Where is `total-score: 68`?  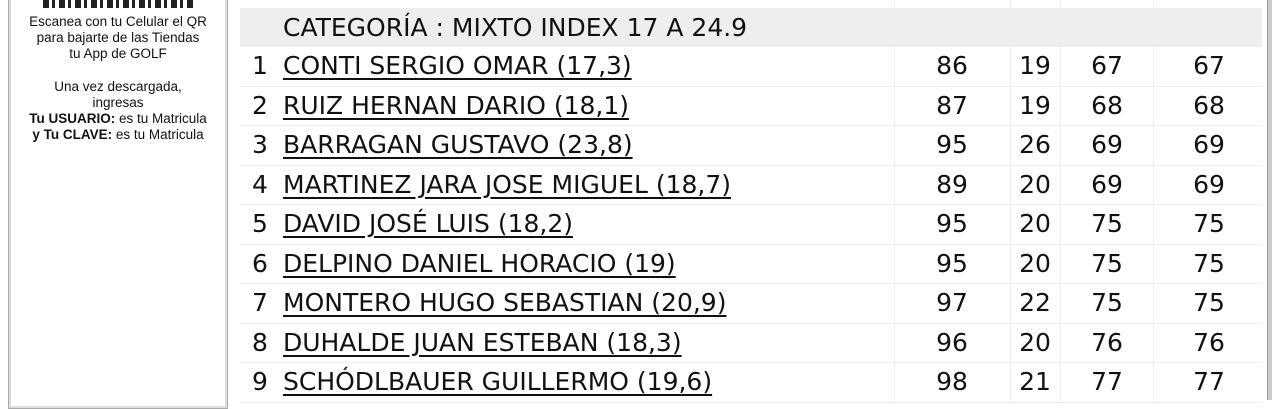
total-score: 68 is located at coordinates (1209, 105).